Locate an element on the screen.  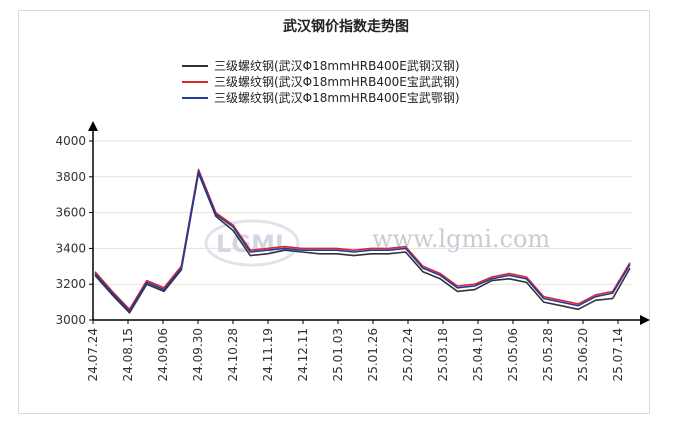
x-tick-label-group: 25.01.03 is located at coordinates (338, 354).